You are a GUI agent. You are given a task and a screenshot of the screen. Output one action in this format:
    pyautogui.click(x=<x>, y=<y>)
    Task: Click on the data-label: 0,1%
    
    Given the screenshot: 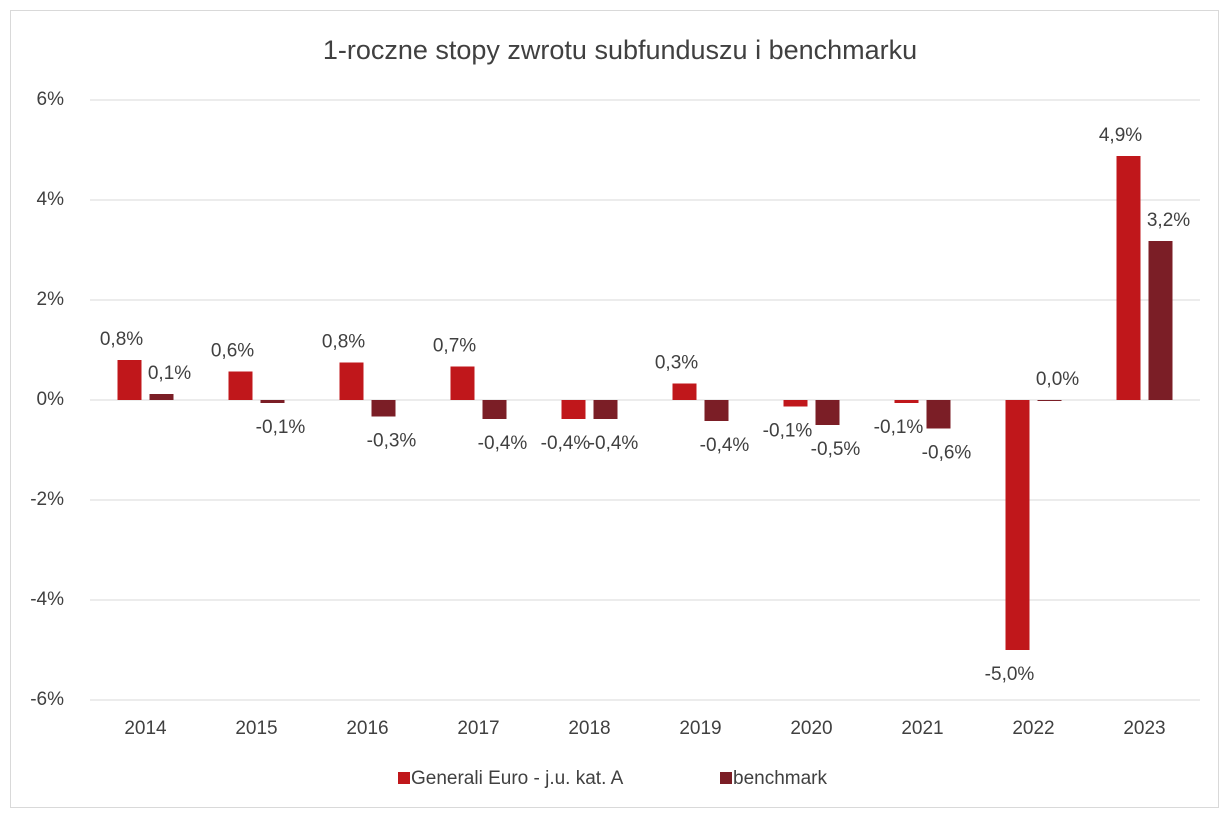 What is the action you would take?
    pyautogui.click(x=169, y=373)
    